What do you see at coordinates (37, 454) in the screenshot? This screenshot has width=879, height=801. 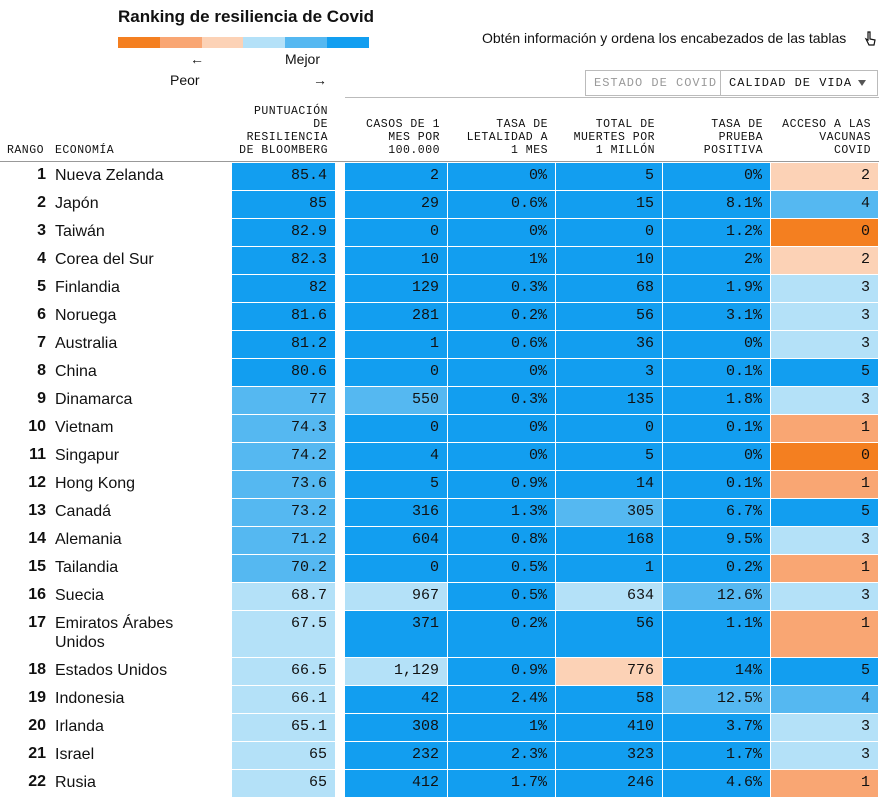 I see `rank: 11` at bounding box center [37, 454].